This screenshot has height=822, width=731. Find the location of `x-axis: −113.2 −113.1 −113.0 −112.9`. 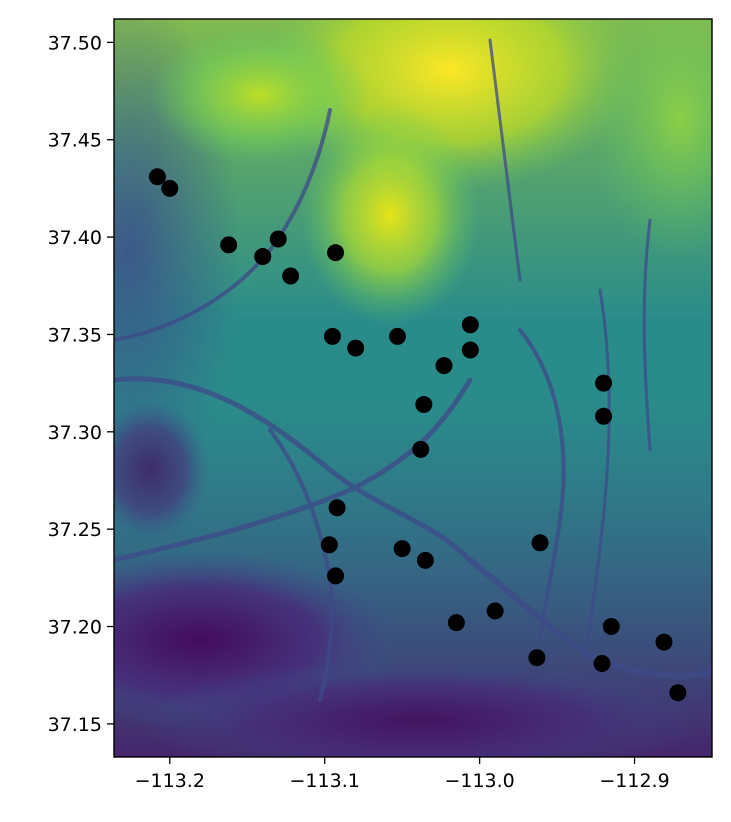

x-axis: −113.2 −113.1 −113.0 −112.9 is located at coordinates (402, 774).